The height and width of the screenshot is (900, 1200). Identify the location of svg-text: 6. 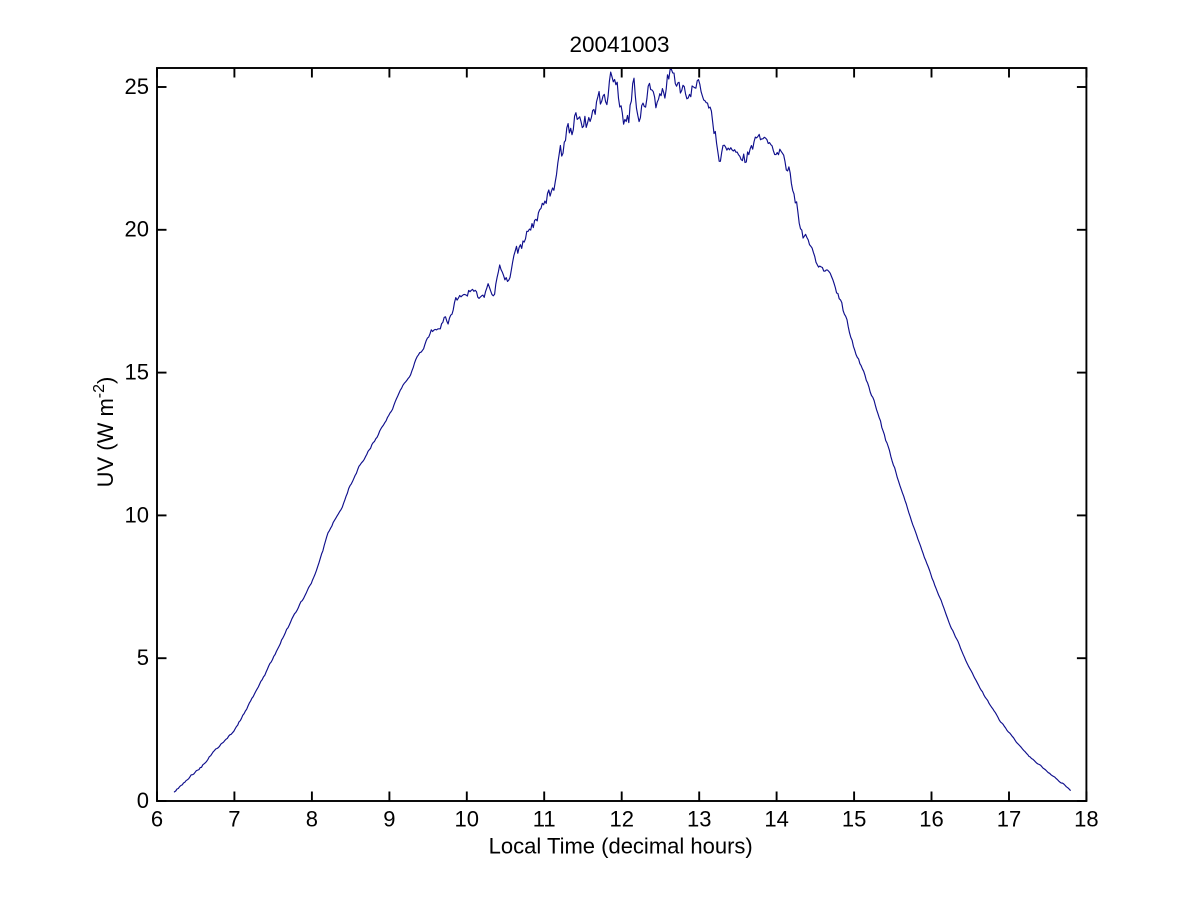
(157, 819).